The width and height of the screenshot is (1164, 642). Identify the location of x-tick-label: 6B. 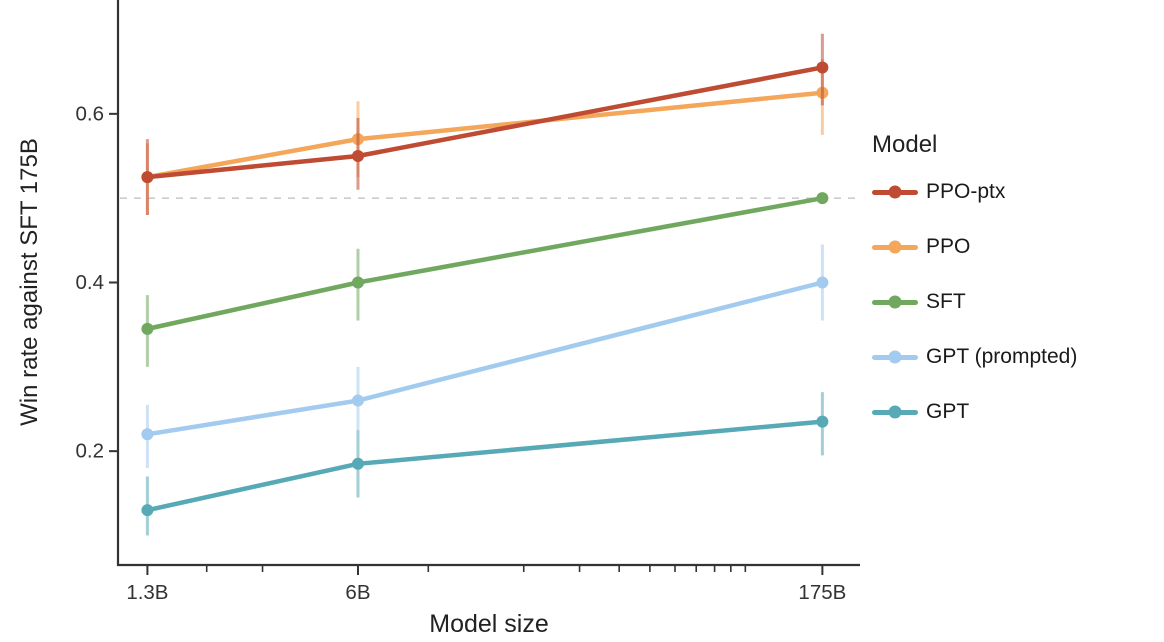
(357, 592).